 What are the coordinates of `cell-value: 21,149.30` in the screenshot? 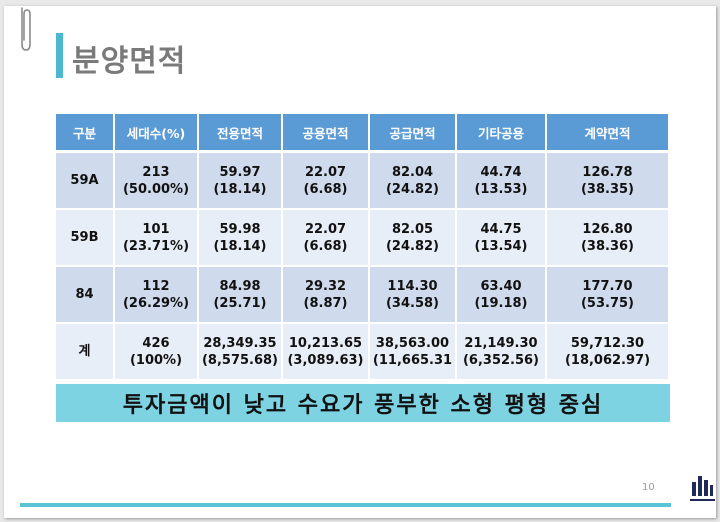 It's located at (501, 343).